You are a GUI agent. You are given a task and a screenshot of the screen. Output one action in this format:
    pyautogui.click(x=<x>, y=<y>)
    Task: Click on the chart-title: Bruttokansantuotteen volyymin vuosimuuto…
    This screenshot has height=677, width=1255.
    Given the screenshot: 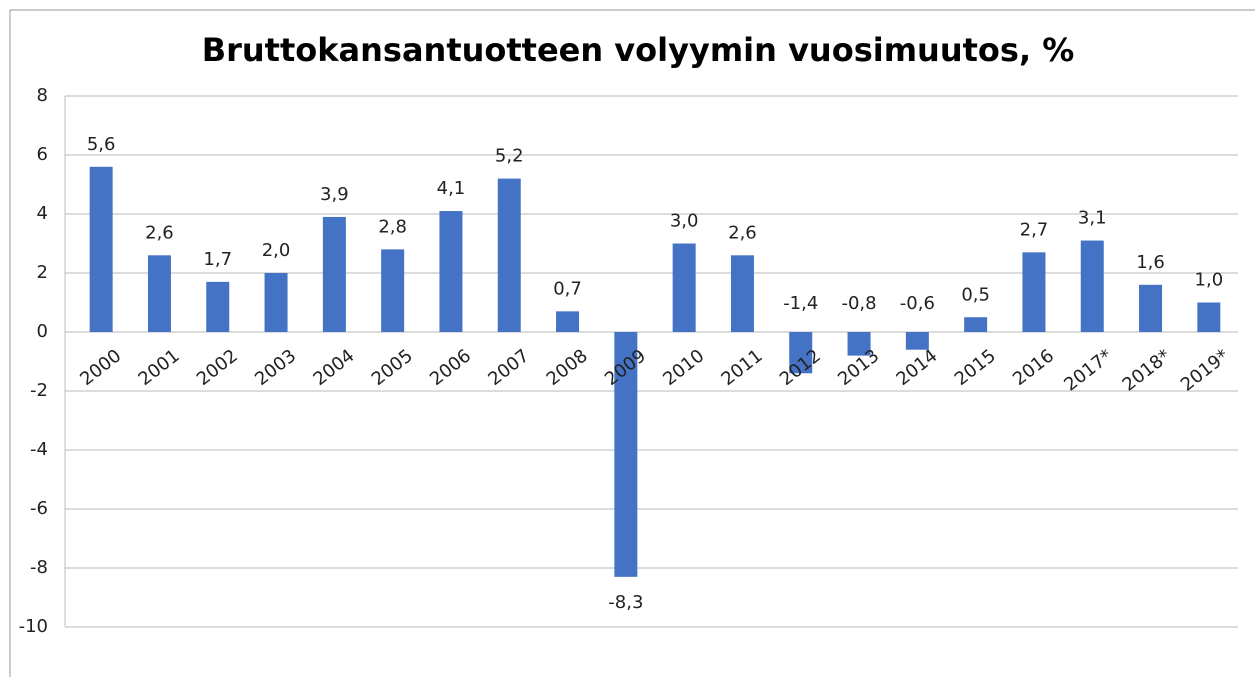 What is the action you would take?
    pyautogui.click(x=638, y=50)
    